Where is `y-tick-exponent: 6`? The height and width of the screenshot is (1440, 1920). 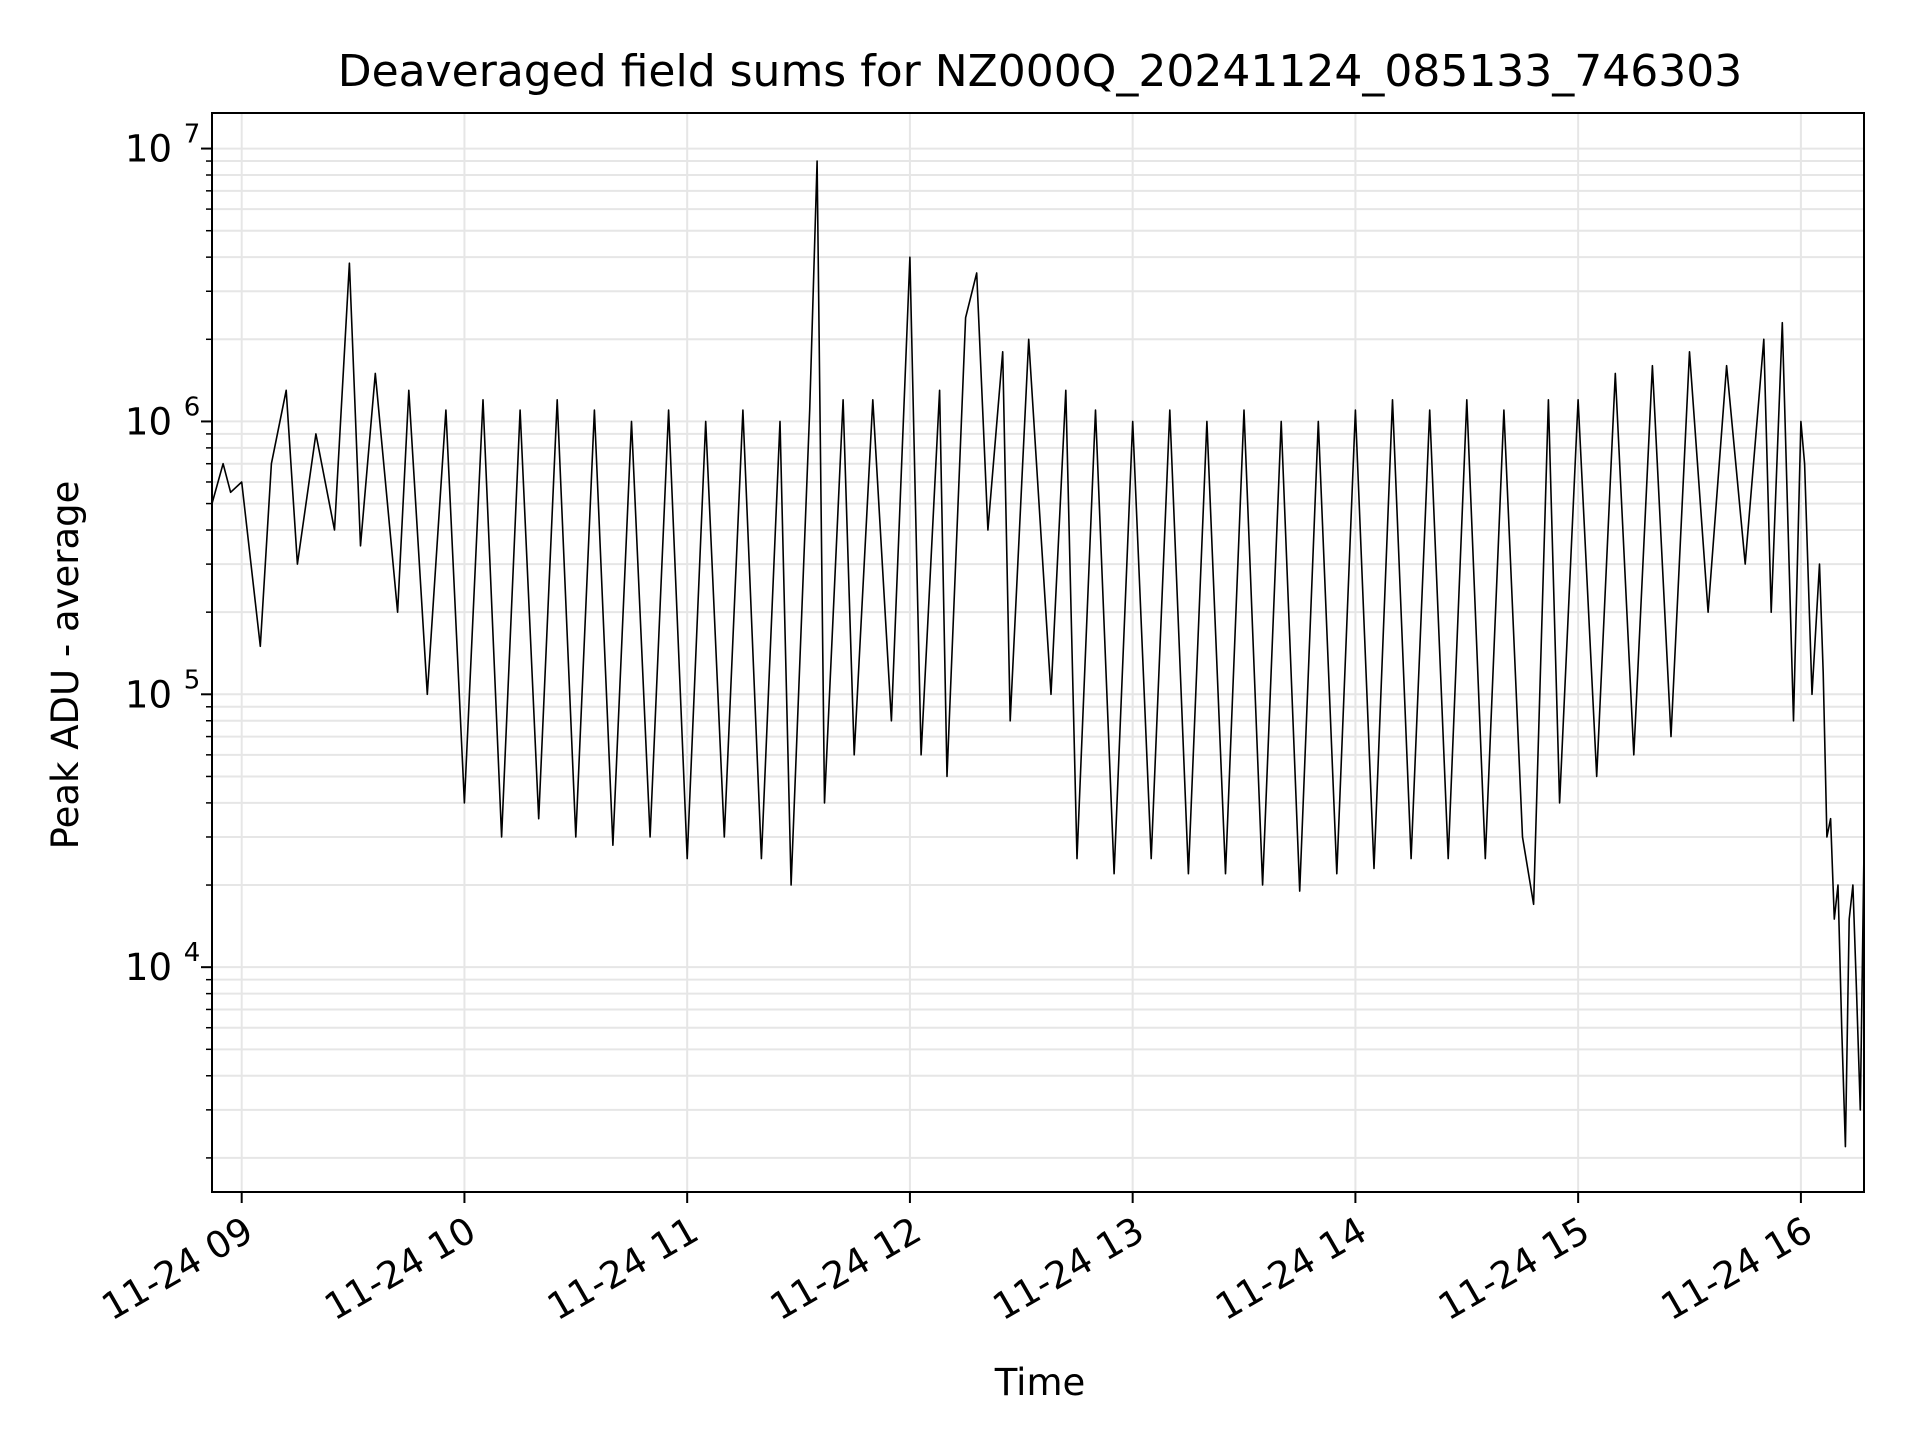 y-tick-exponent: 6 is located at coordinates (192, 407).